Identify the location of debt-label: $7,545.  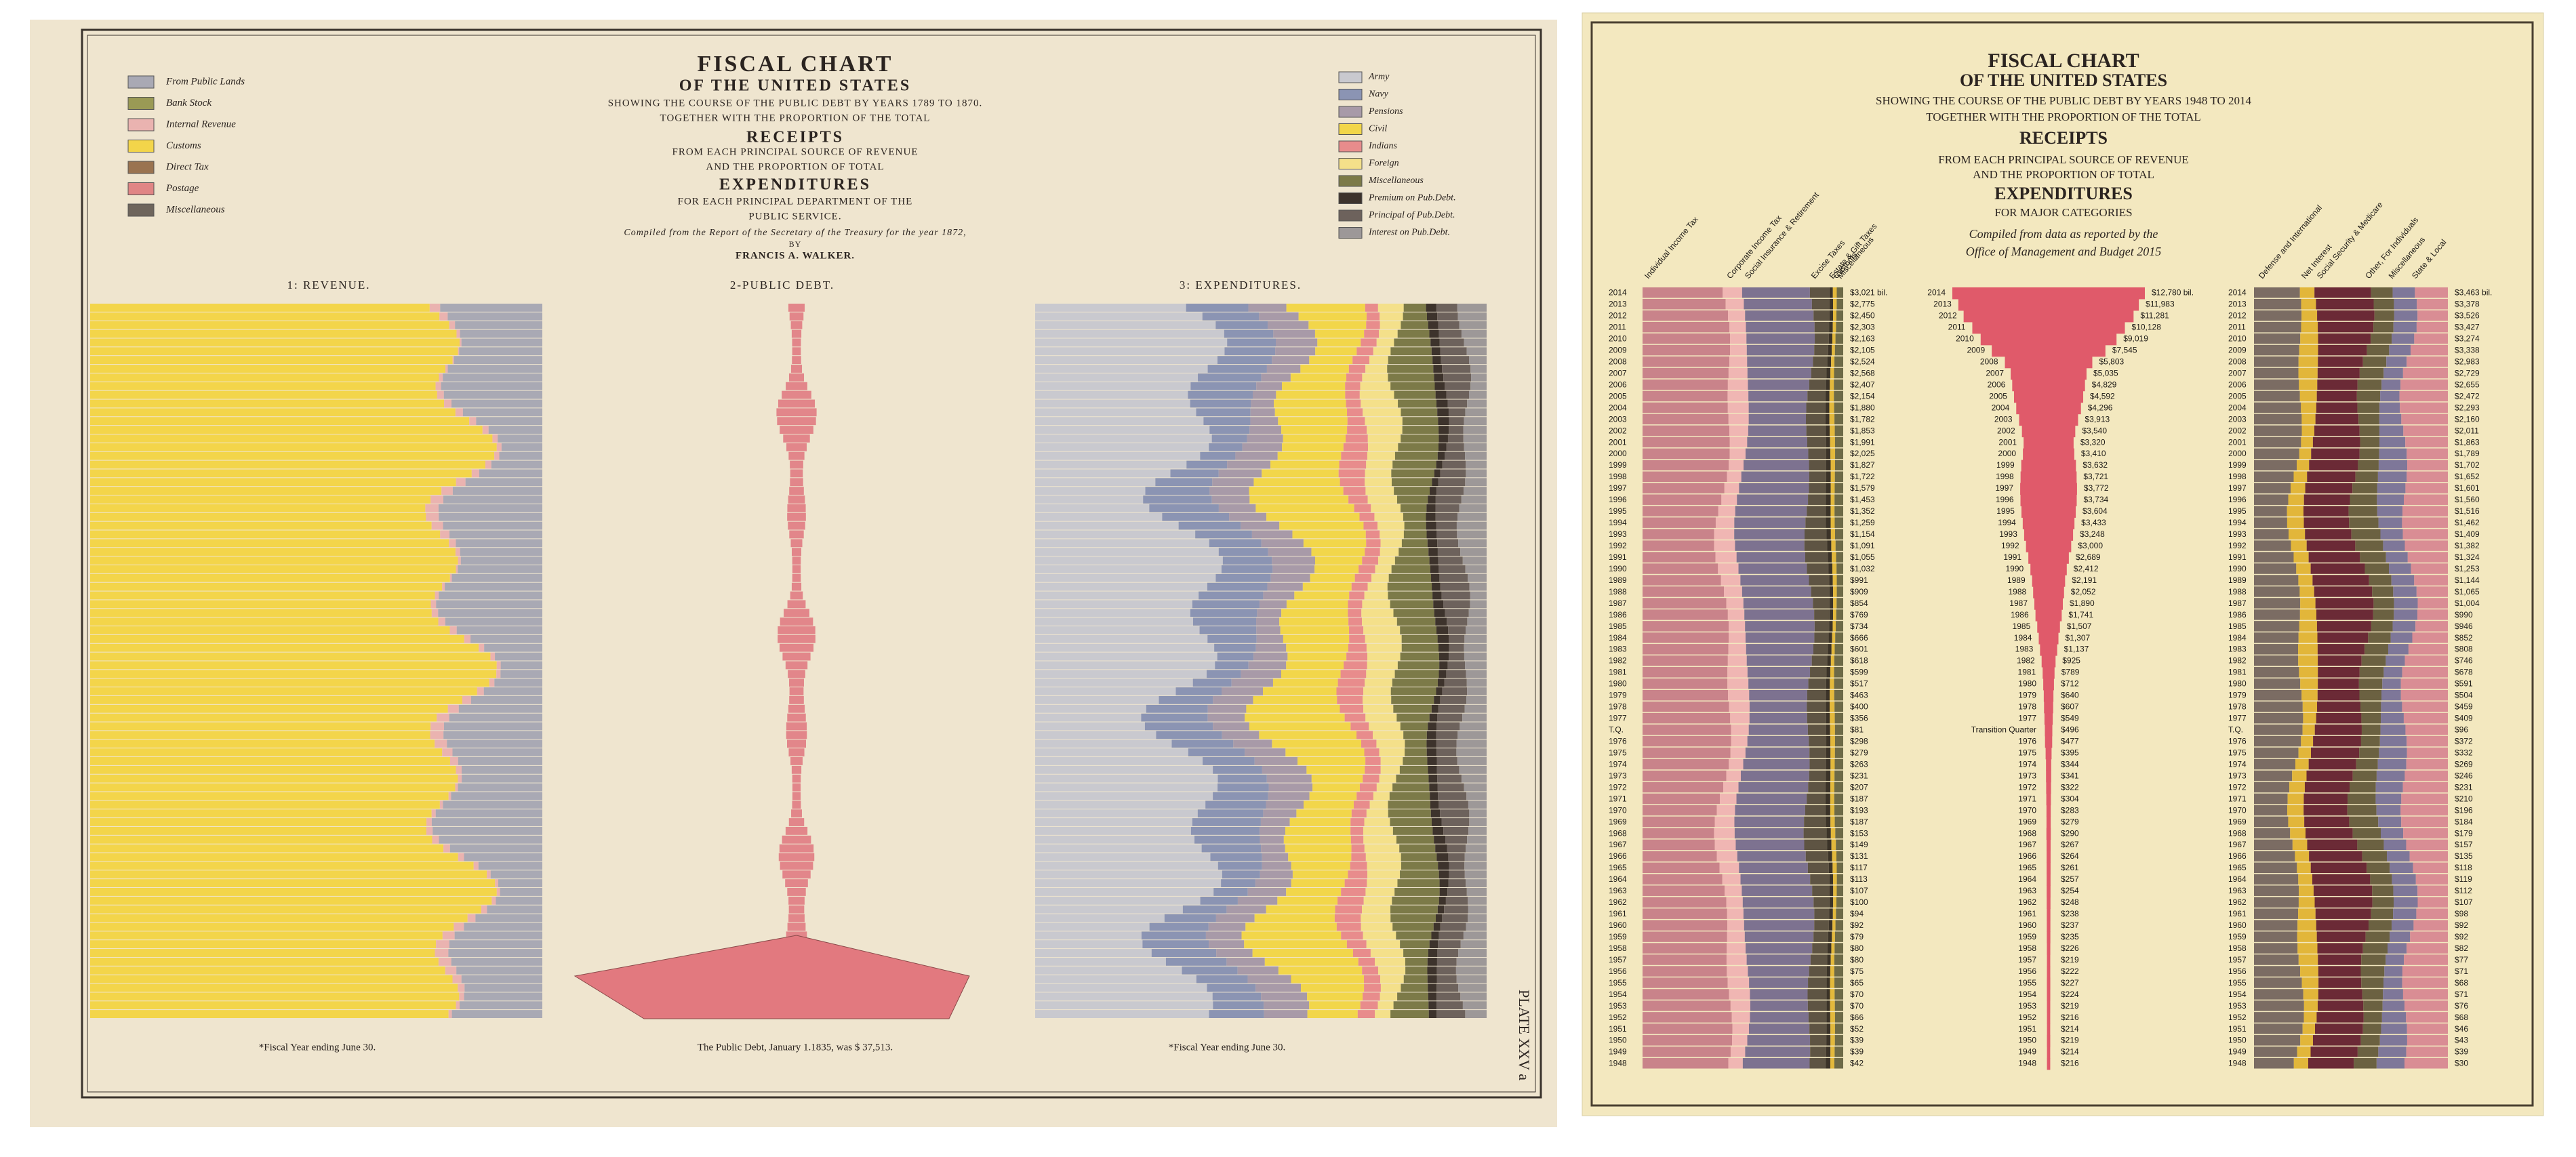
(2124, 350).